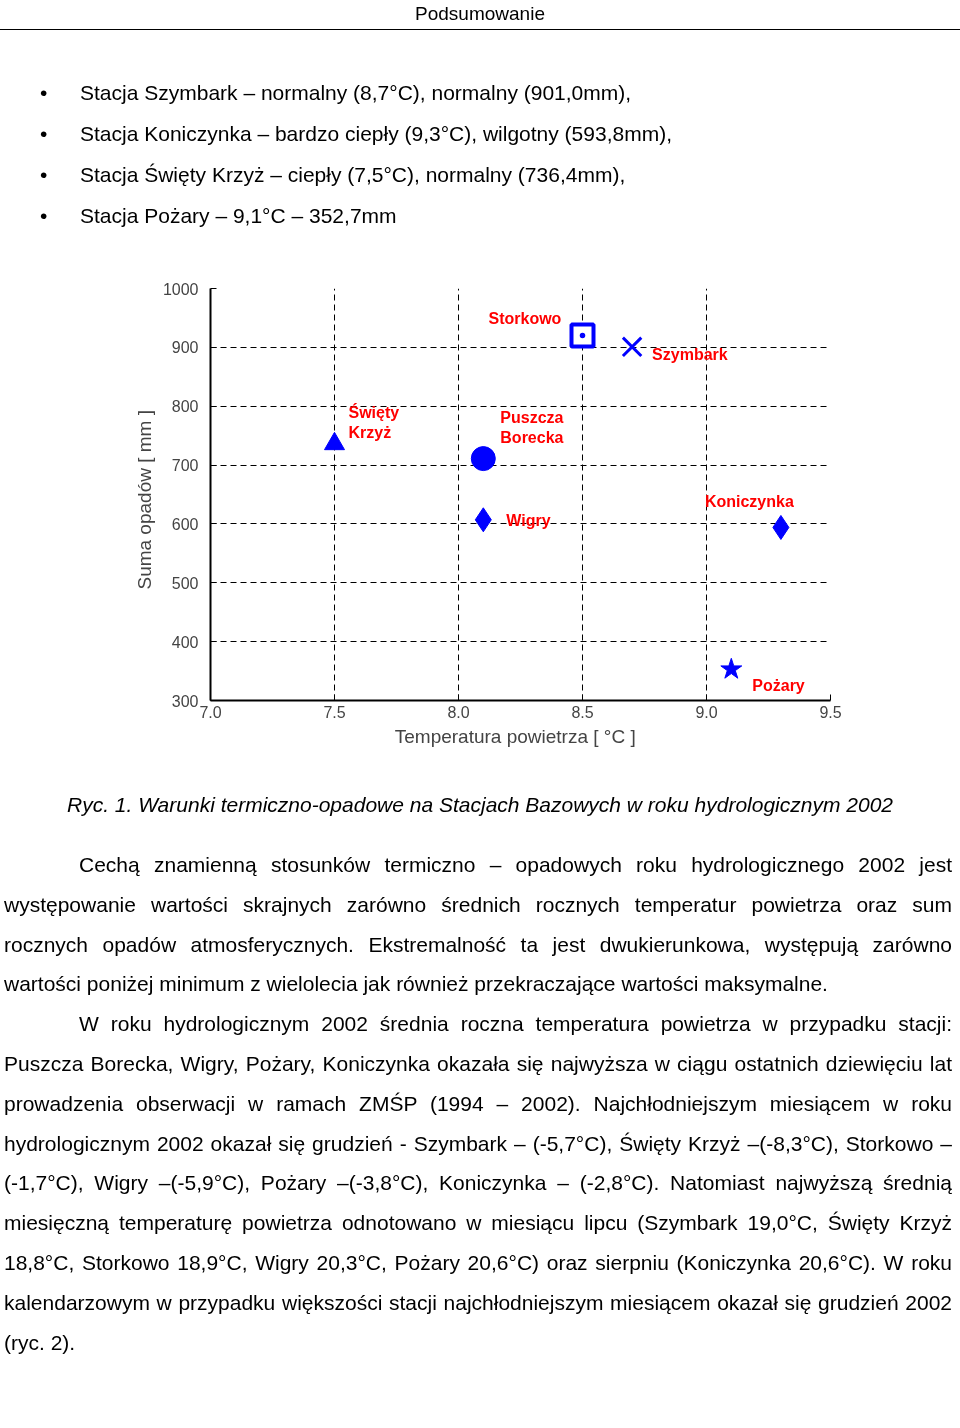  I want to click on x-tick-label: 9.0, so click(706, 712).